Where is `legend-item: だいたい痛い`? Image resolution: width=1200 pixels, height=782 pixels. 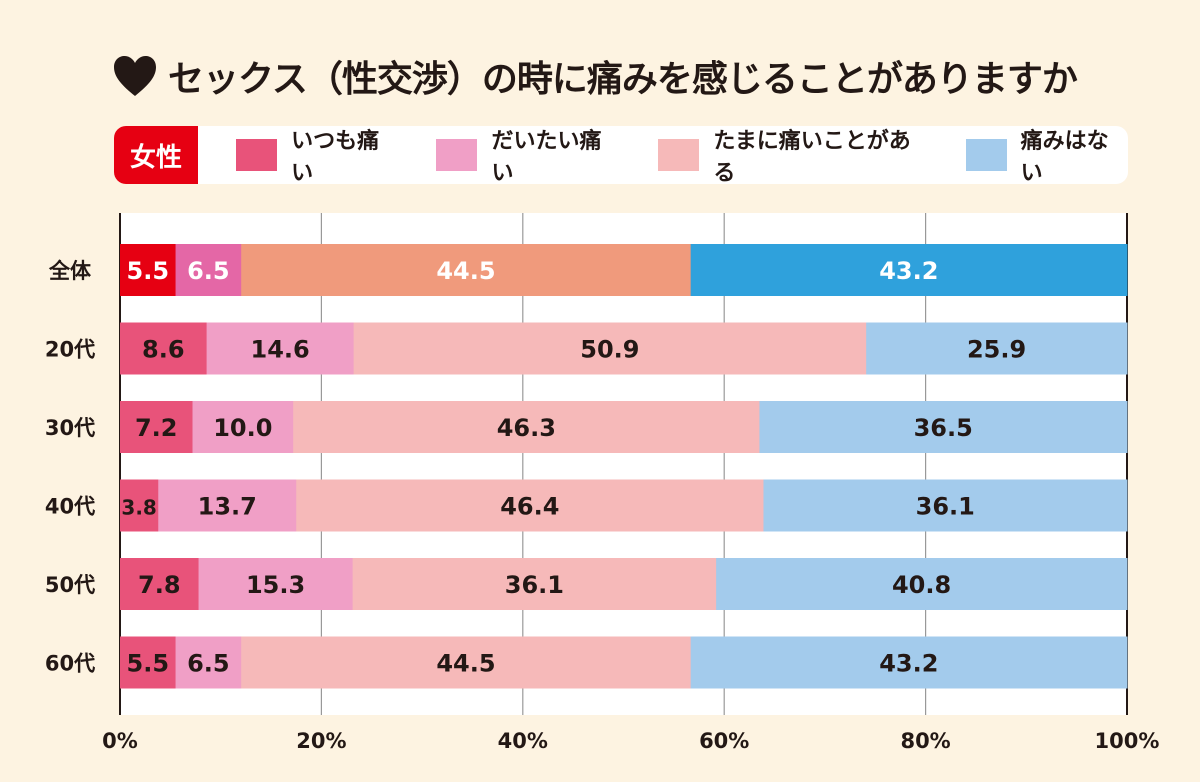 legend-item: だいたい痛い is located at coordinates (528, 155).